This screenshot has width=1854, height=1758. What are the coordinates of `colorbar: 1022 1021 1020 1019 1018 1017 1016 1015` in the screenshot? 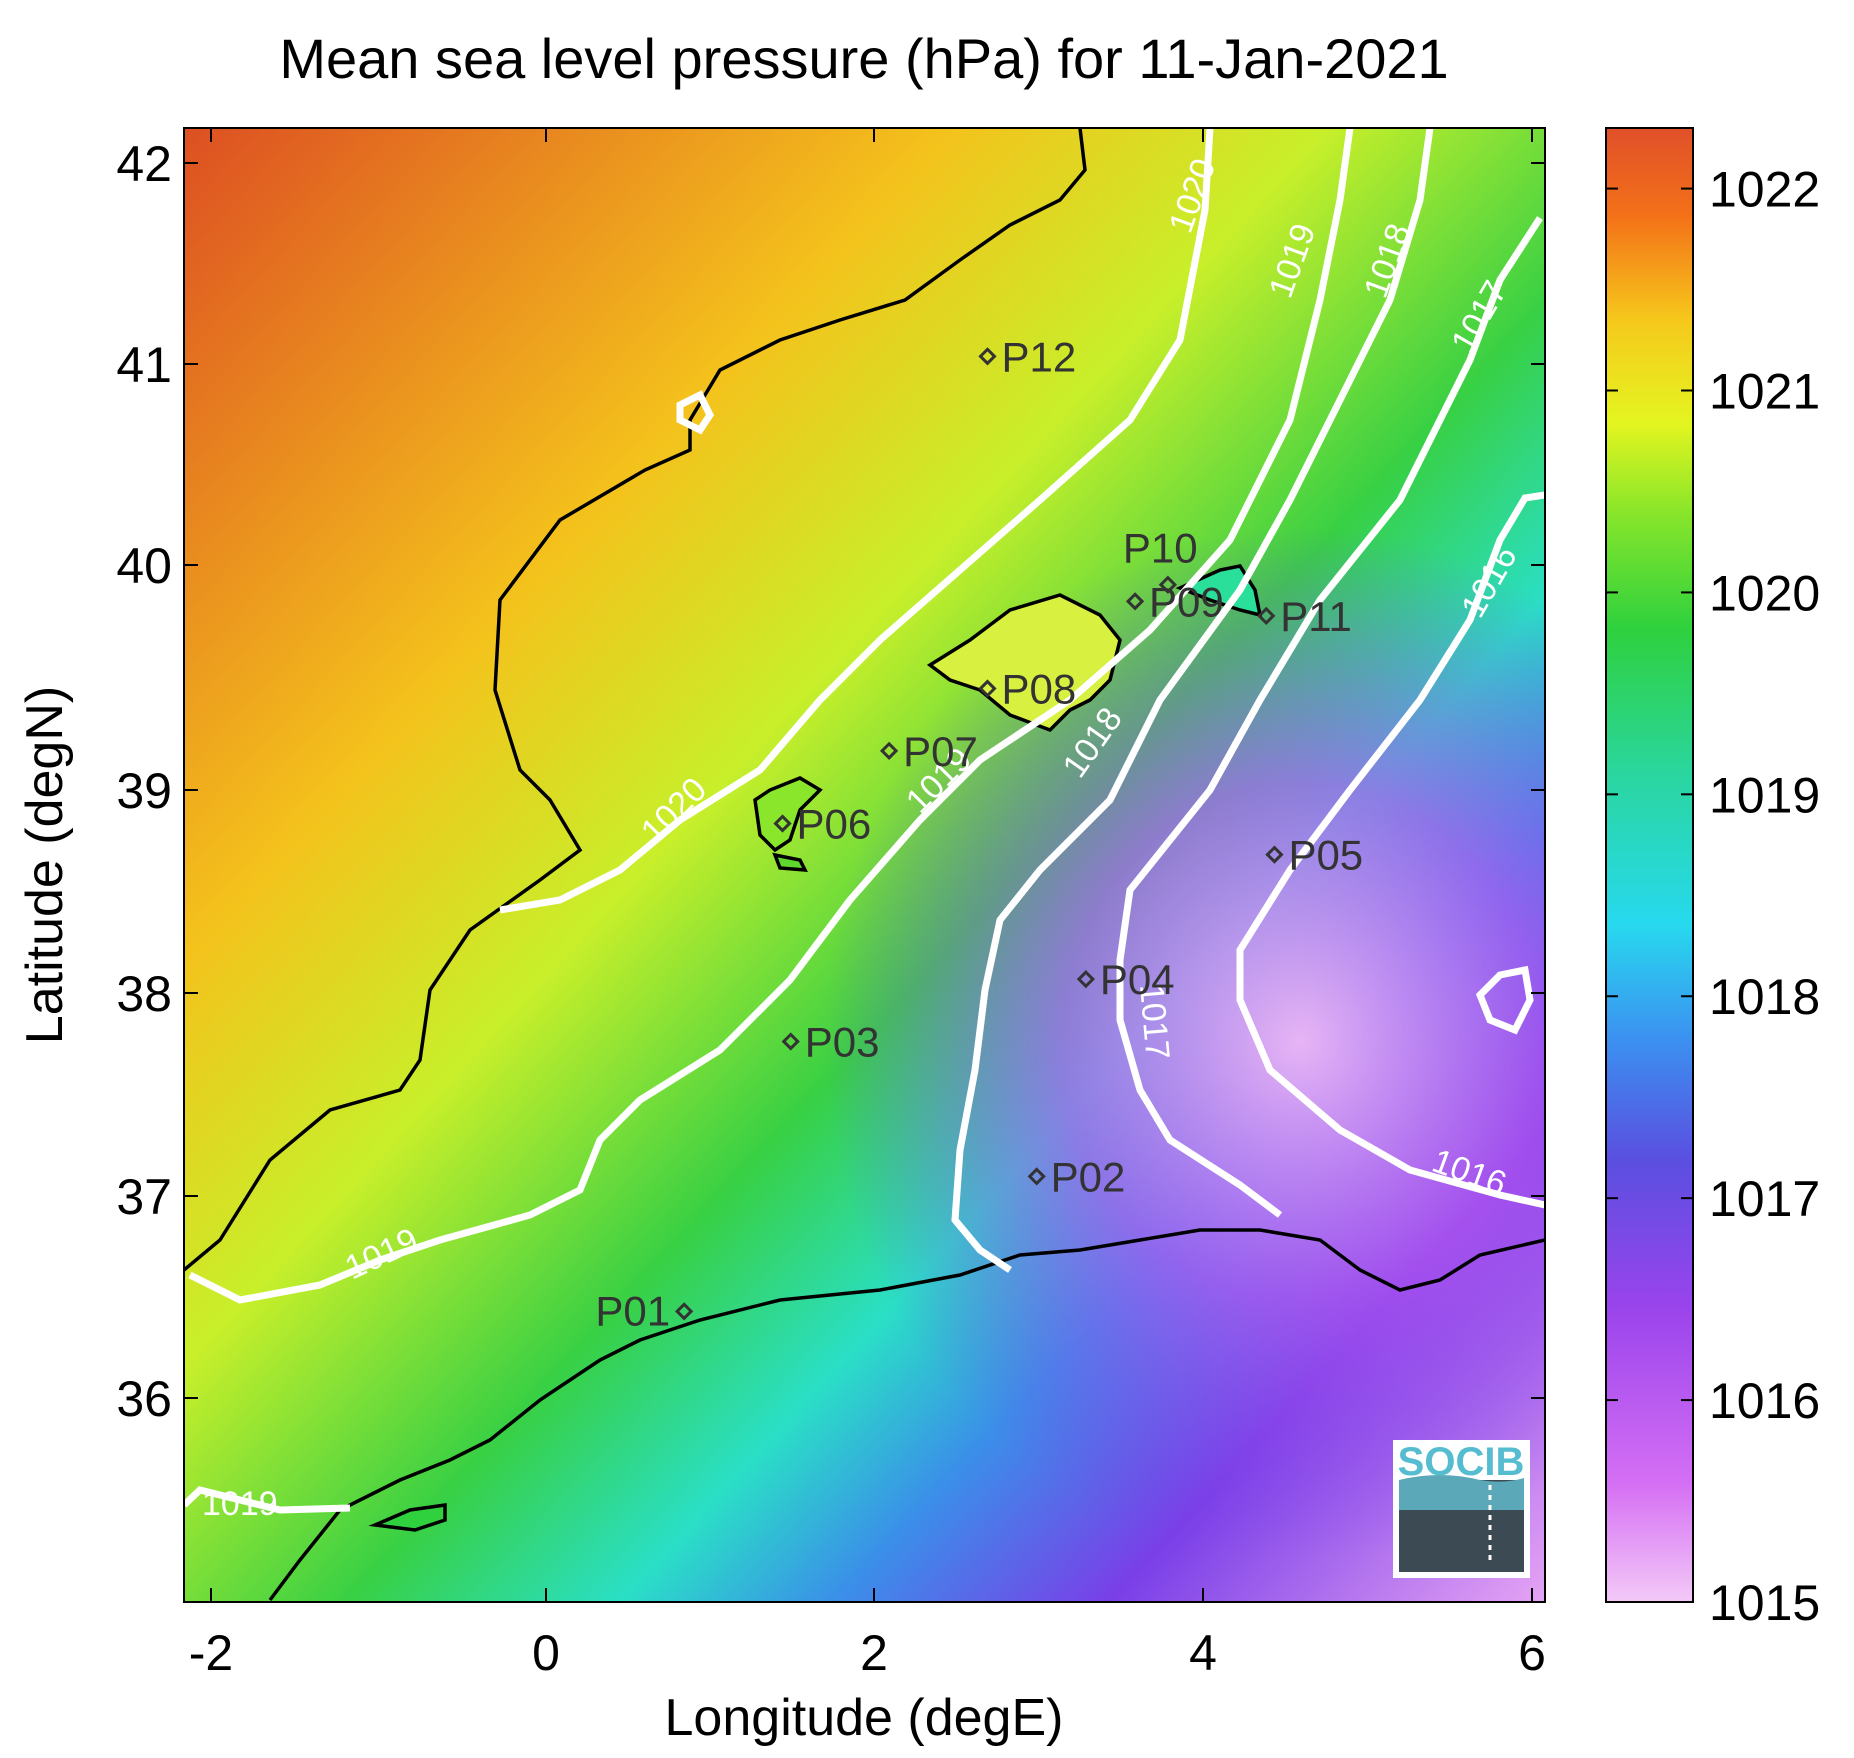 It's located at (1712, 879).